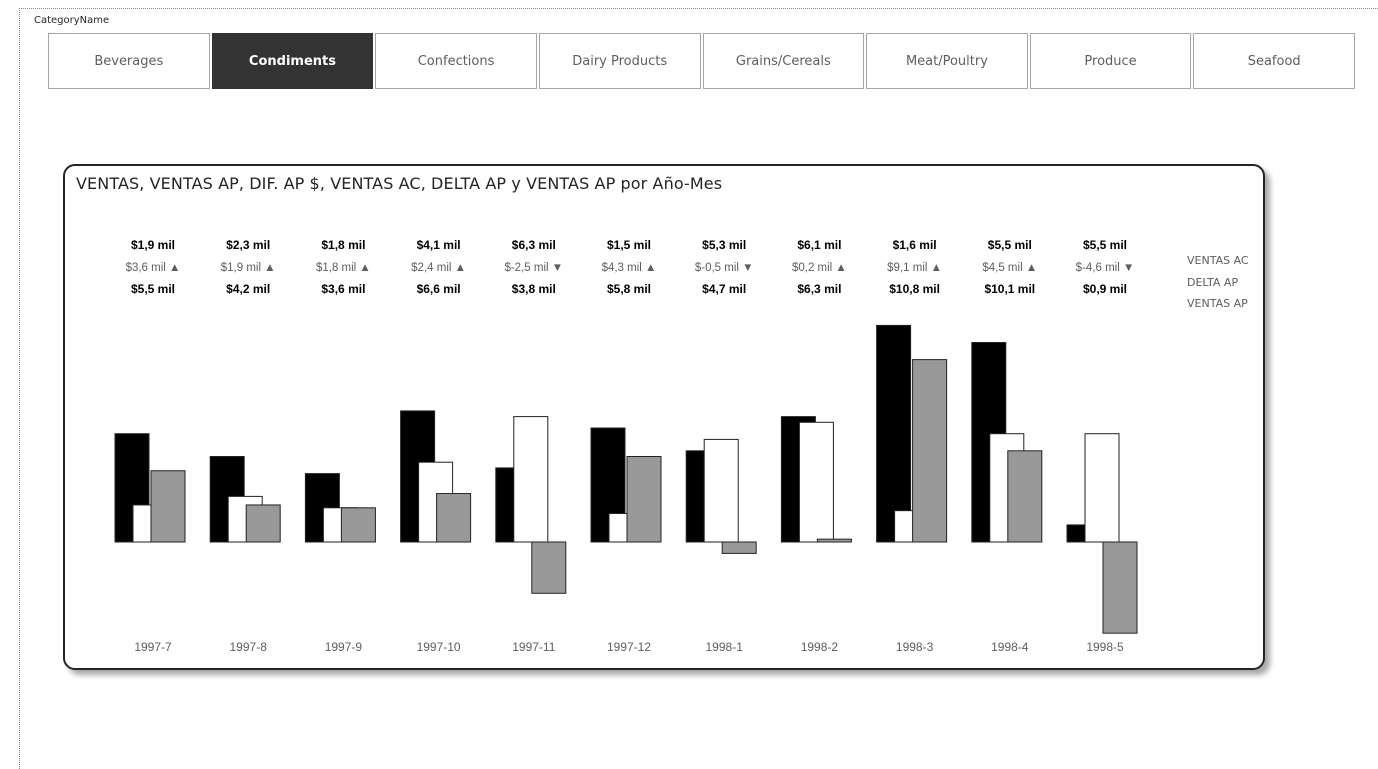 The height and width of the screenshot is (769, 1378). Describe the element at coordinates (1009, 289) in the screenshot. I see `data-label-bottom: $10,1 mil` at that location.